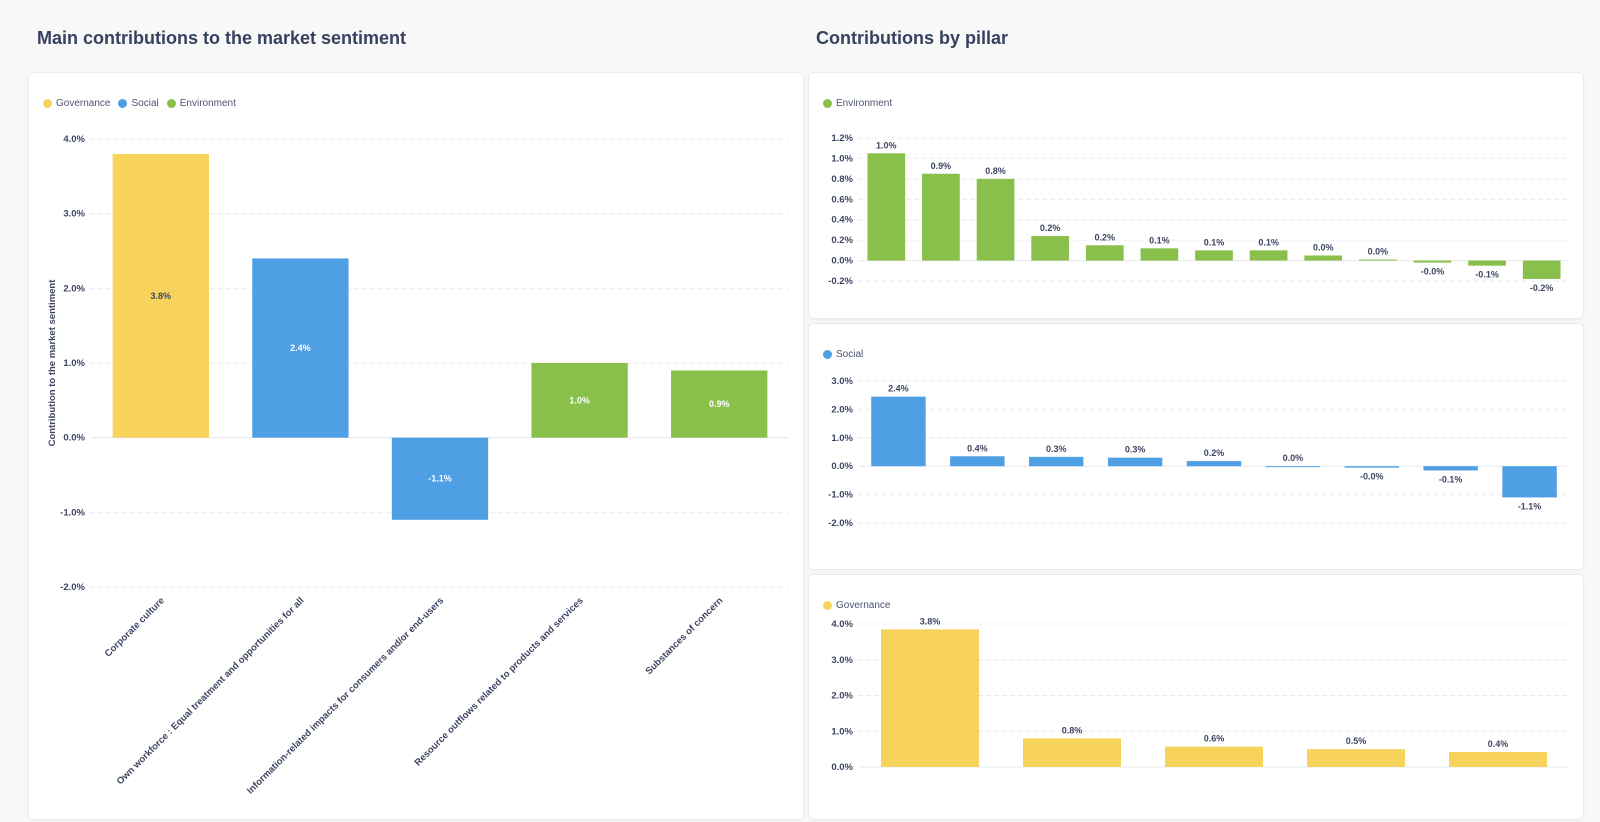  I want to click on legend-governance-pillar: Governance, so click(856, 605).